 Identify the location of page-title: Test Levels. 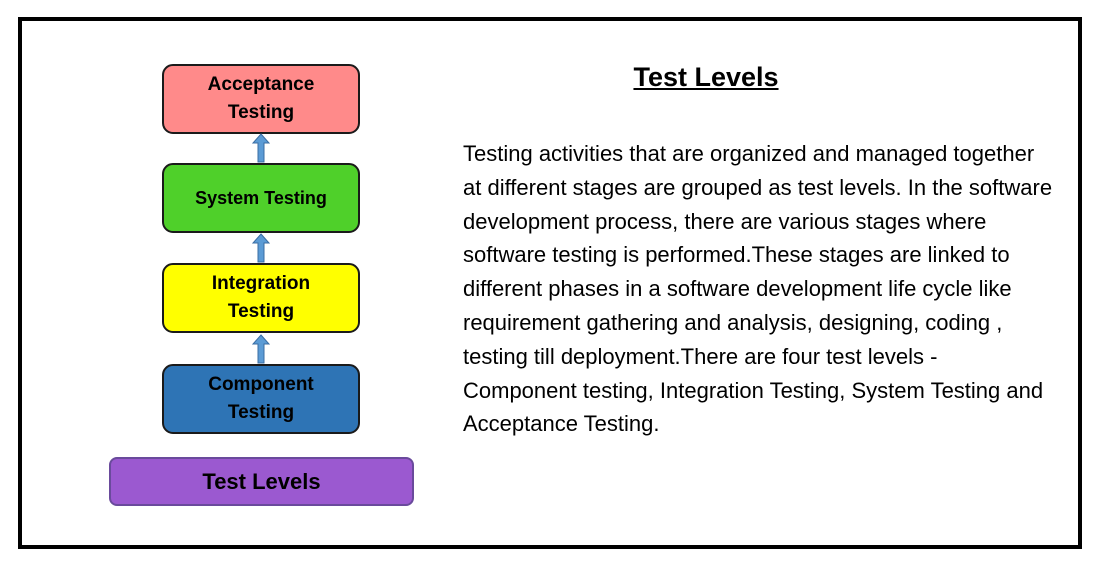
(706, 77).